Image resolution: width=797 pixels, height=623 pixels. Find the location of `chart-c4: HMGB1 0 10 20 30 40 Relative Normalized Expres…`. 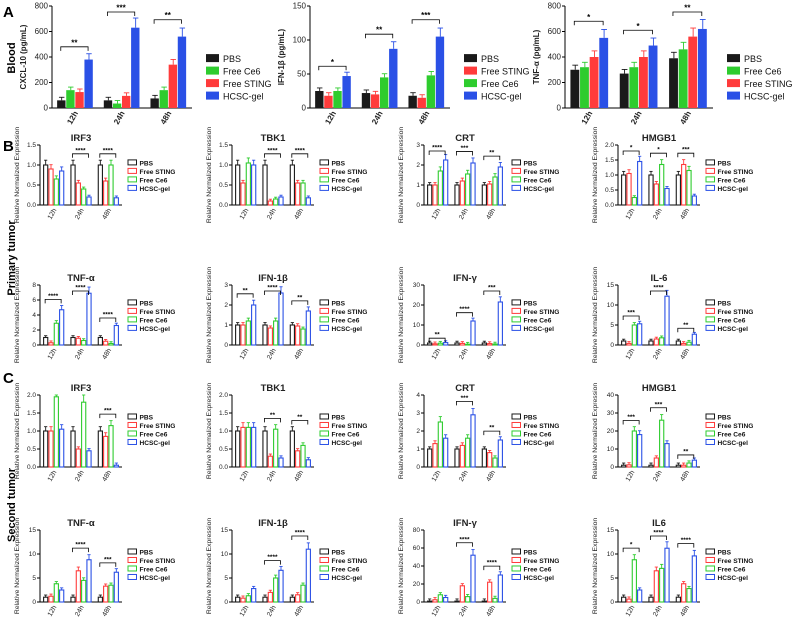

chart-c4: HMGB1 0 10 20 30 40 Relative Normalized Expres… is located at coordinates (672, 433).